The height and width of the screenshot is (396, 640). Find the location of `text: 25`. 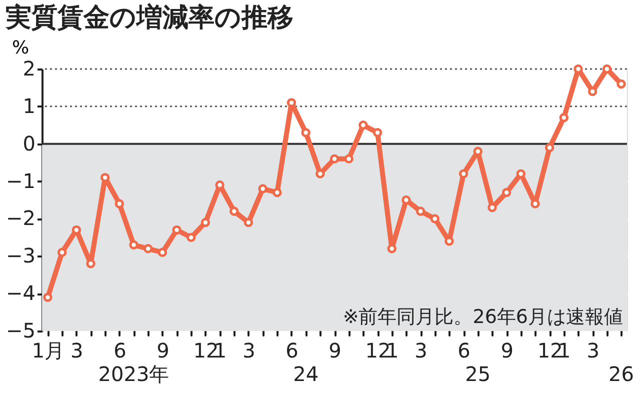

text: 25 is located at coordinates (478, 374).